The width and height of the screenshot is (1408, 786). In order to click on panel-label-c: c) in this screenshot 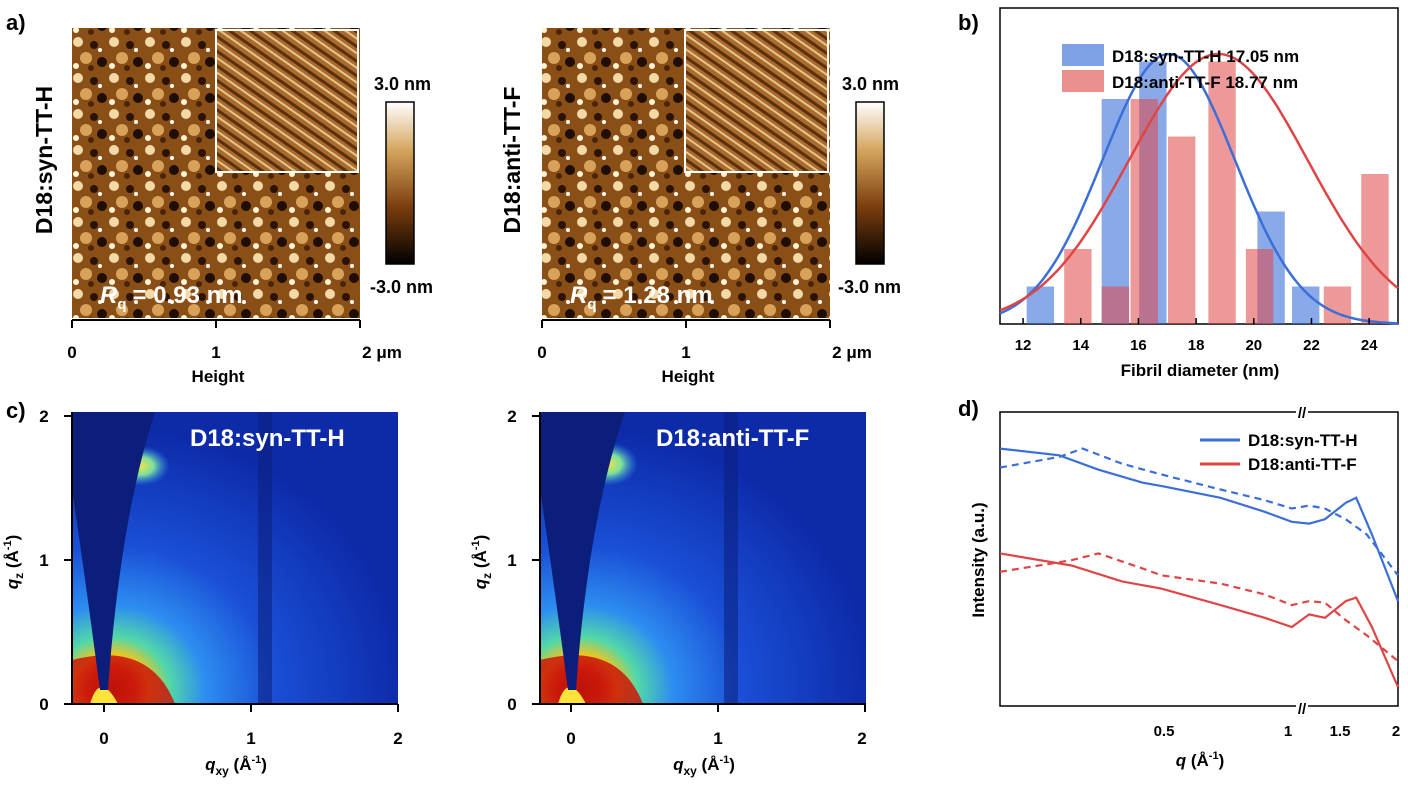, I will do `click(16, 410)`.